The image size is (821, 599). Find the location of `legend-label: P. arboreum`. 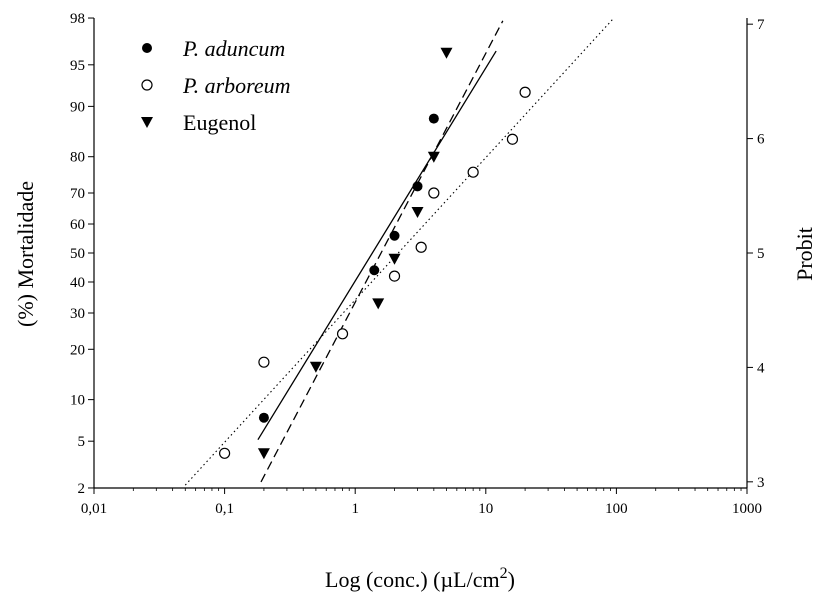

legend-label: P. arboreum is located at coordinates (236, 85).